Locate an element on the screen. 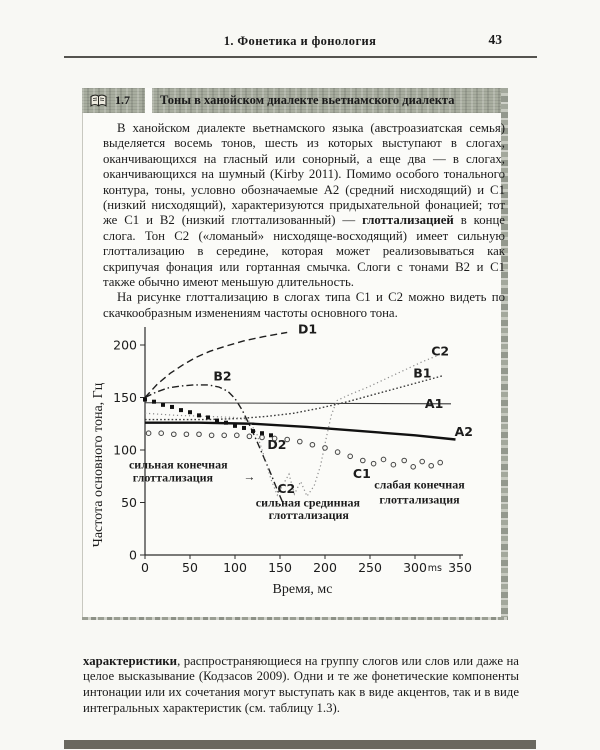 The image size is (600, 750). chart-annotation: сильная срединная is located at coordinates (308, 503).